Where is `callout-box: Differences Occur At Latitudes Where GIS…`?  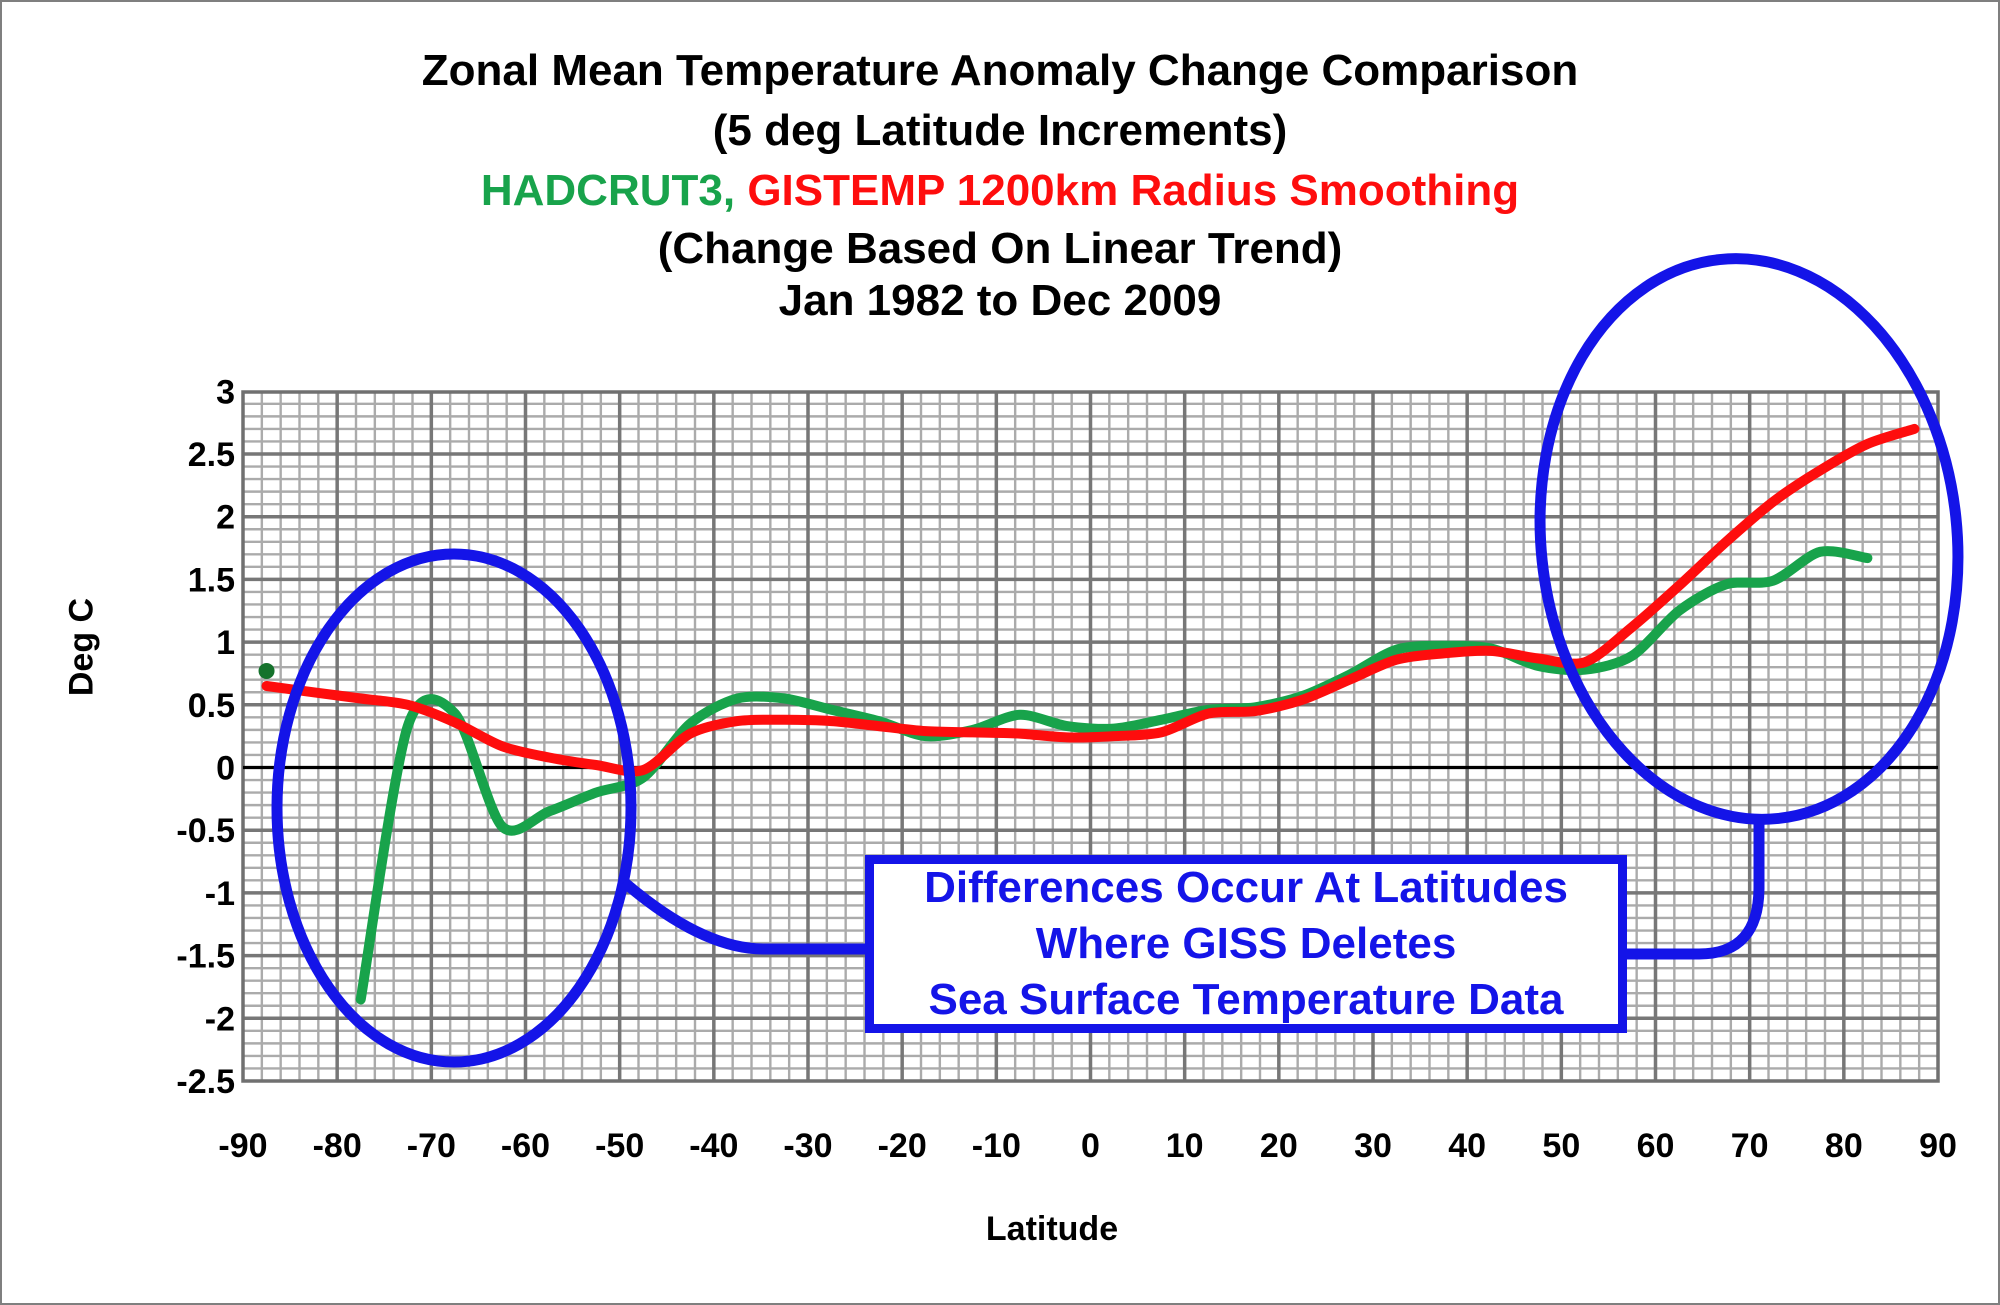
callout-box: Differences Occur At Latitudes Where GIS… is located at coordinates (1246, 944).